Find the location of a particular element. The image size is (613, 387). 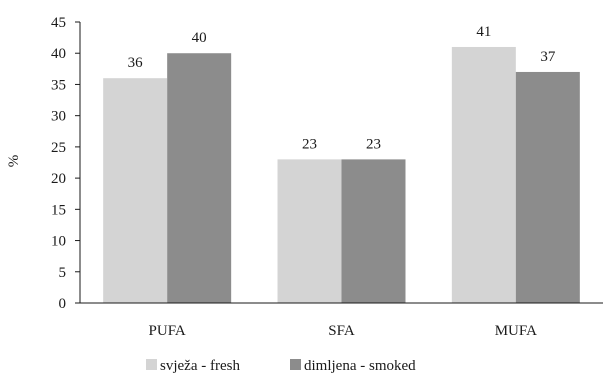

y-tick-label: 45 is located at coordinates (58, 23).